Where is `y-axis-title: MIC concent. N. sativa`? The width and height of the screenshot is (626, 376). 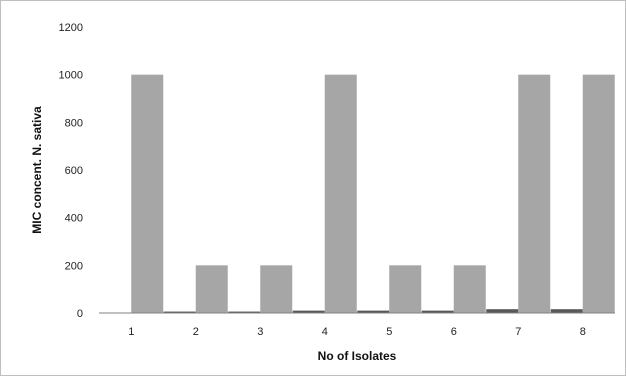
y-axis-title: MIC concent. N. sativa is located at coordinates (37, 170).